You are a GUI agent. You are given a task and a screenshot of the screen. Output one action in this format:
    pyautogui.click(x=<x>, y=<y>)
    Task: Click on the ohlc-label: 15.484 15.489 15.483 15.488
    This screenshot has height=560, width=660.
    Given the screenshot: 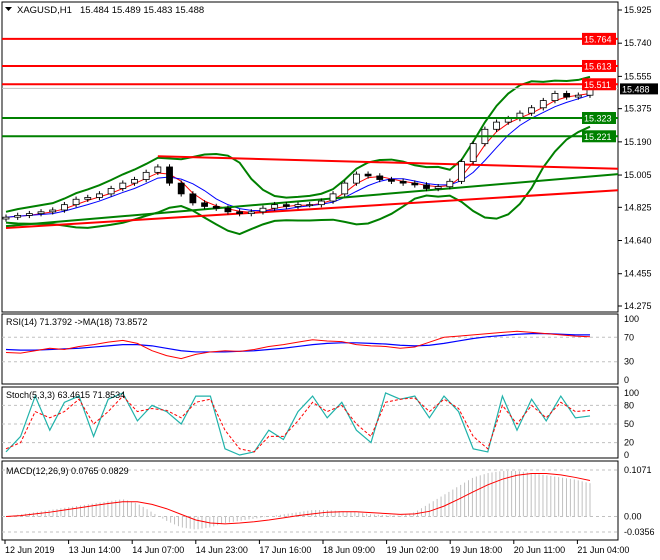 What is the action you would take?
    pyautogui.click(x=142, y=10)
    